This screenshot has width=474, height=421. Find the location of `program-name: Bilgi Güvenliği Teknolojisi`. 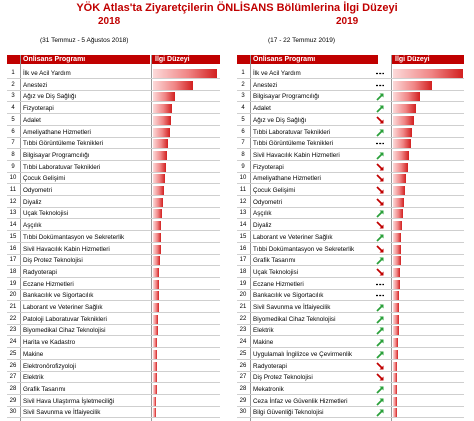

program-name: Bilgi Güvenliği Teknolojisi is located at coordinates (288, 413).